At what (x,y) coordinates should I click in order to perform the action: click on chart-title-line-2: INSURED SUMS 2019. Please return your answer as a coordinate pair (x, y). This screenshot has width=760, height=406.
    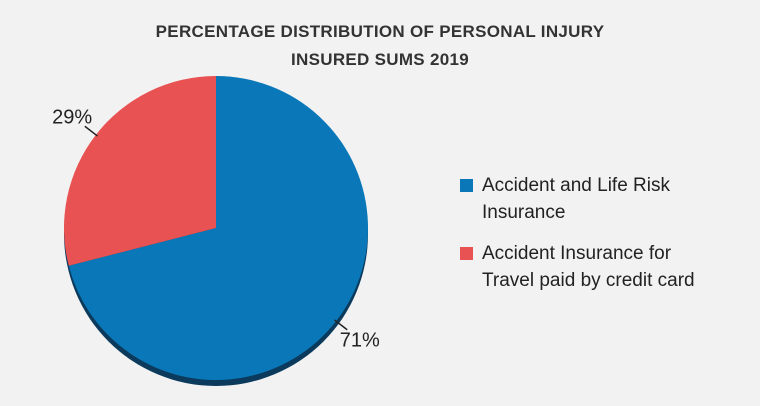
    Looking at the image, I should click on (380, 59).